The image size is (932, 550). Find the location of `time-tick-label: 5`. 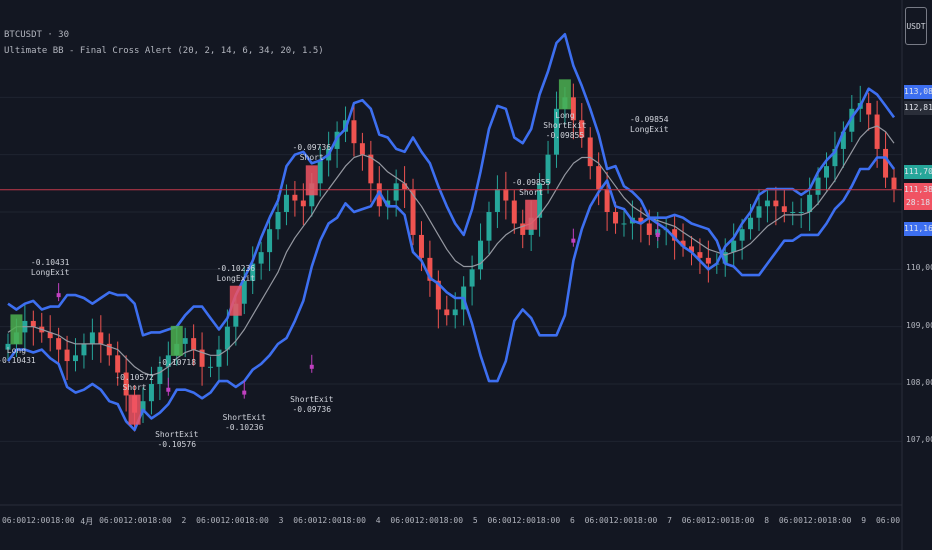

time-tick-label: 5 is located at coordinates (475, 520).